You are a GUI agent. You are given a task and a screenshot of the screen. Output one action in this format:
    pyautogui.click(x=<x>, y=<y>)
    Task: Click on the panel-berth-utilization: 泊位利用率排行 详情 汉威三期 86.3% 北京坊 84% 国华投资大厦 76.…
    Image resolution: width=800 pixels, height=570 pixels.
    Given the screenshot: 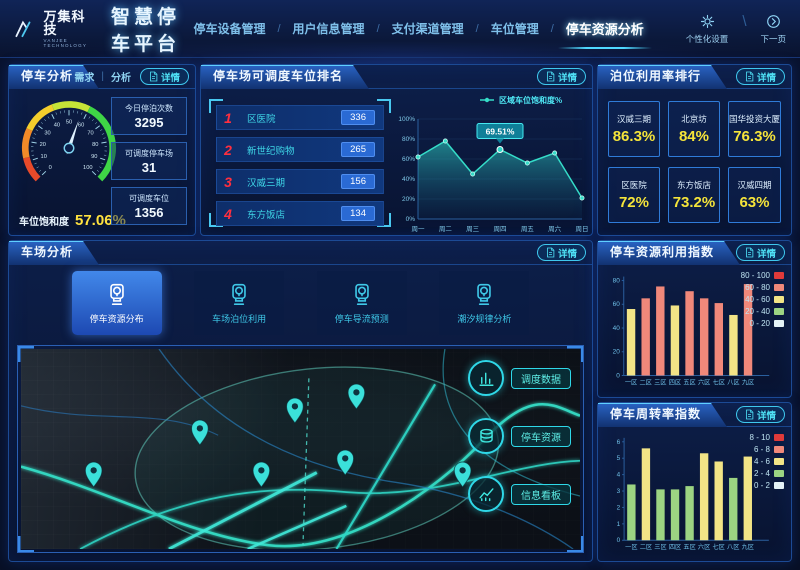 What is the action you would take?
    pyautogui.click(x=694, y=150)
    